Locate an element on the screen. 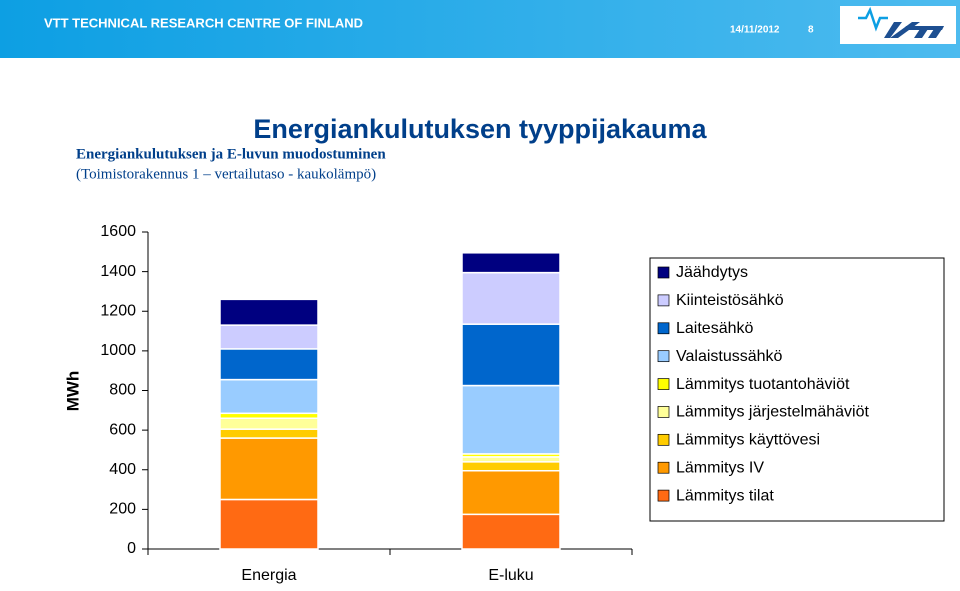  y-tick-label: 0 is located at coordinates (131, 548).